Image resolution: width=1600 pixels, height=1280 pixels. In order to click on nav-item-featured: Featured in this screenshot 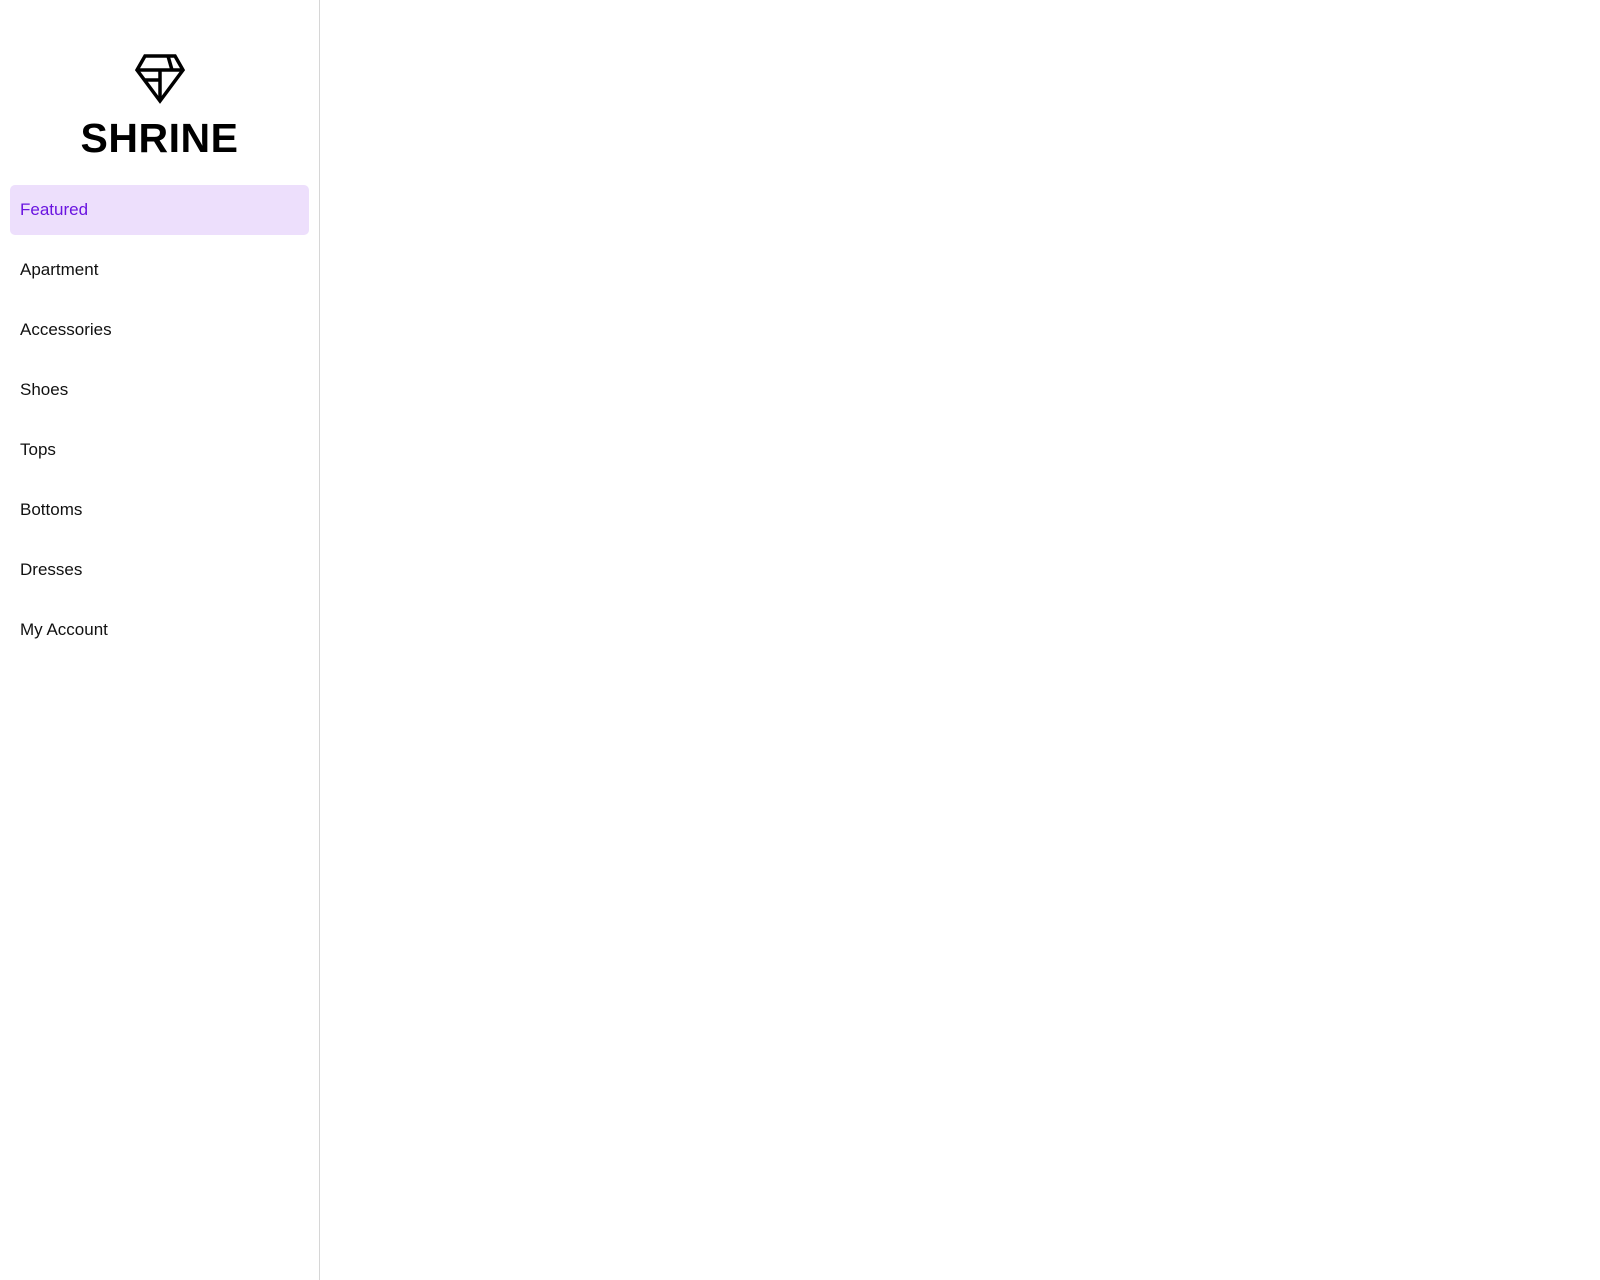, I will do `click(159, 210)`.